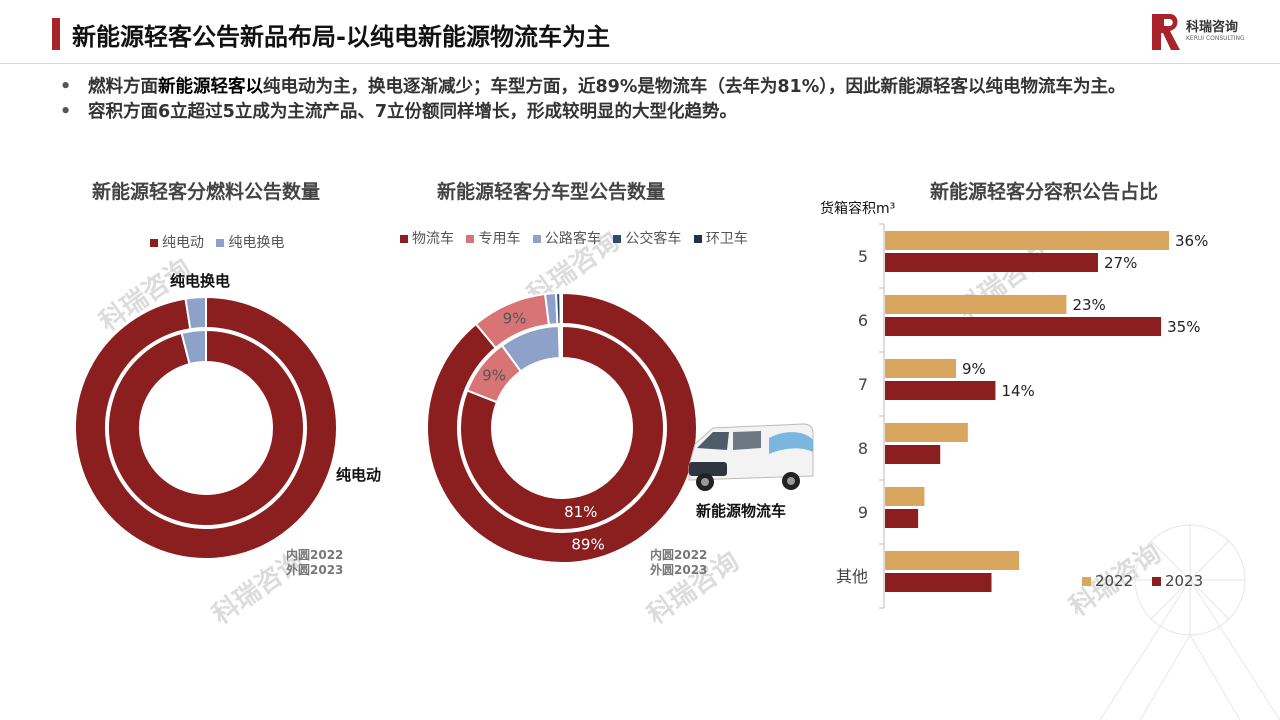 This screenshot has width=1280, height=720. What do you see at coordinates (1189, 622) in the screenshot?
I see `background-decoration` at bounding box center [1189, 622].